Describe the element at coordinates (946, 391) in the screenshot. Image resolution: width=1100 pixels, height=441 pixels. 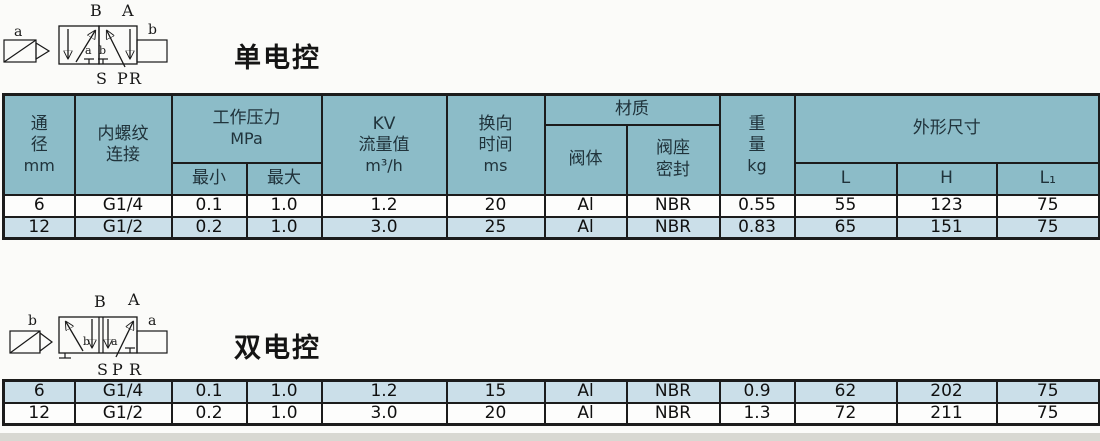
I see `spec-cell: 202` at that location.